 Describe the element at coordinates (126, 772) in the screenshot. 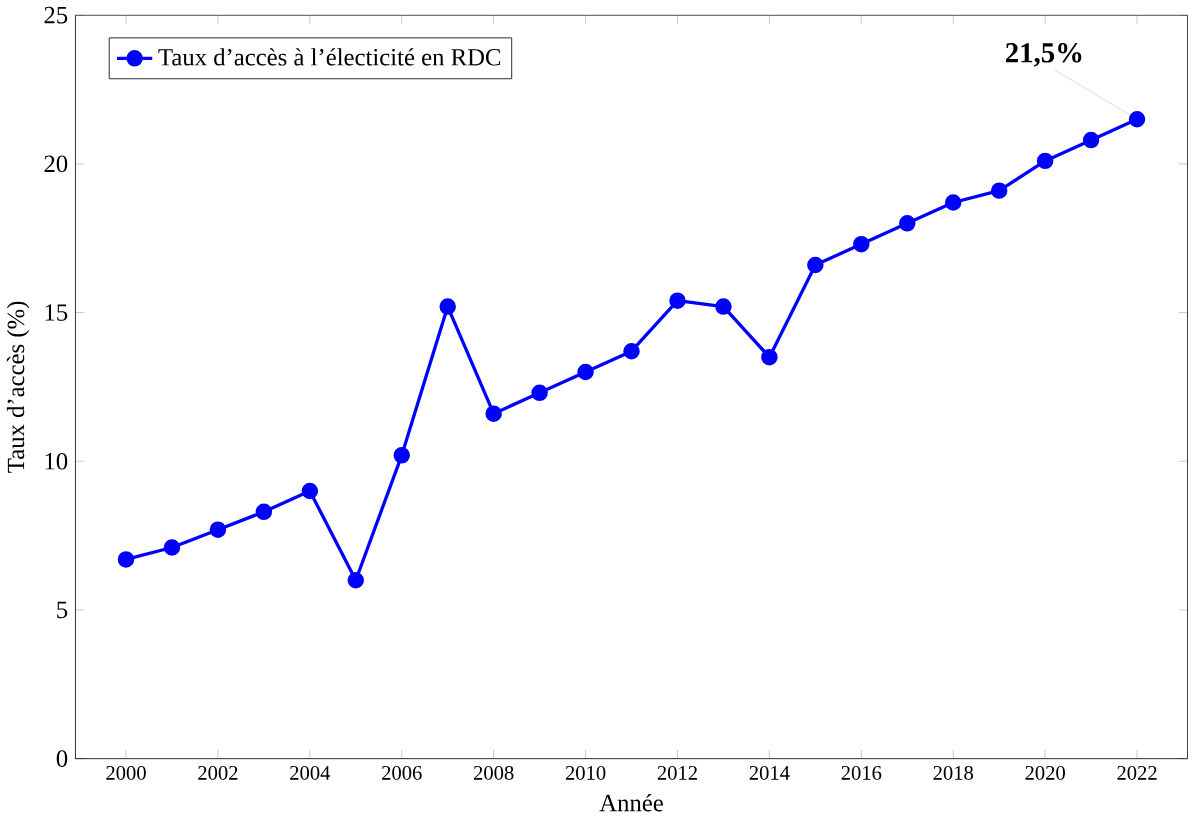

I see `x-tick-label: 2000` at that location.